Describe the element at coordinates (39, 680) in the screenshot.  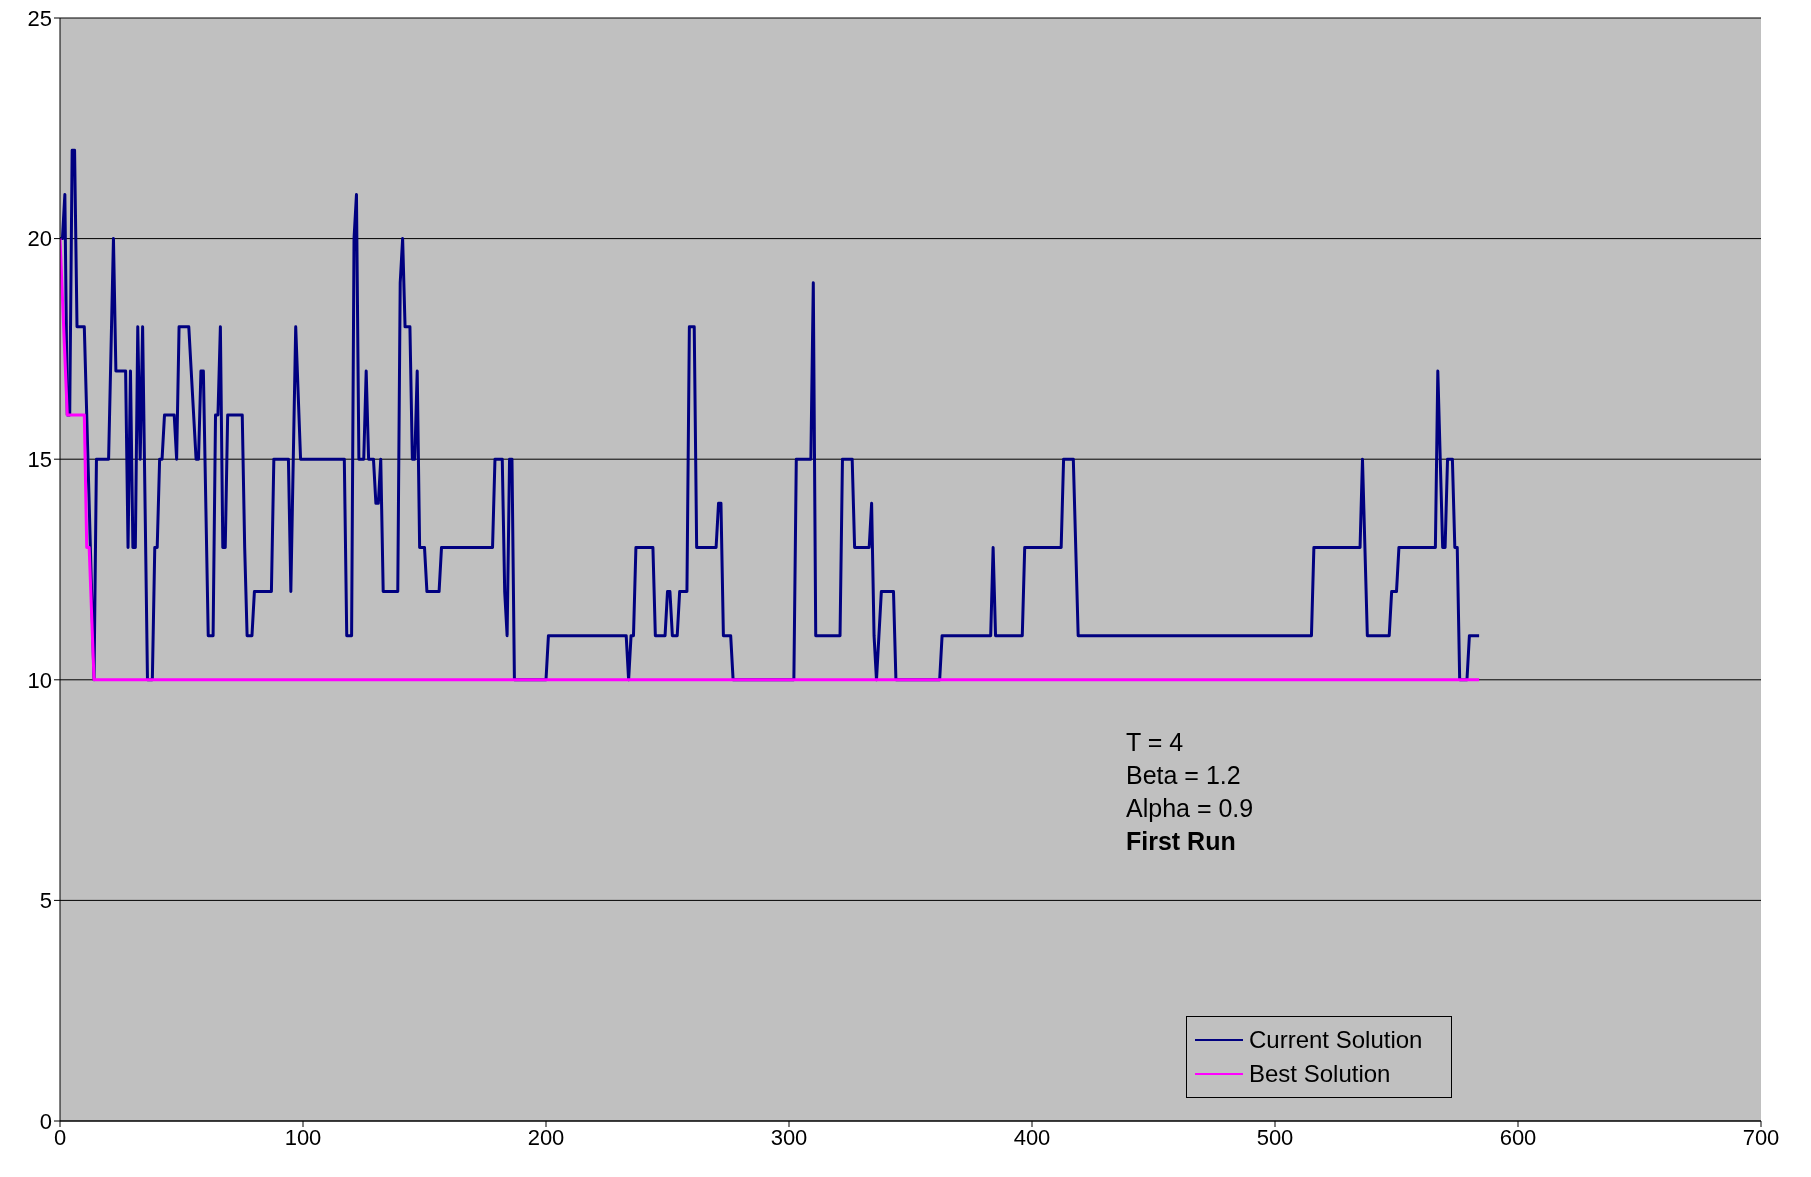
I see `y-tick-label: 10` at that location.